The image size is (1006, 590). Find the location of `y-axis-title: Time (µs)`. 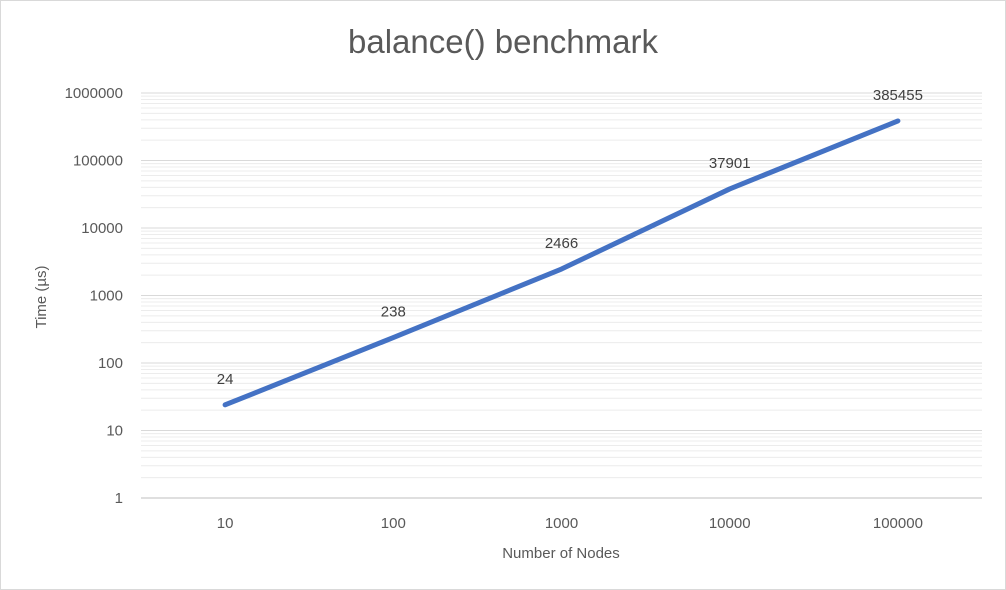

y-axis-title: Time (µs) is located at coordinates (41, 296).